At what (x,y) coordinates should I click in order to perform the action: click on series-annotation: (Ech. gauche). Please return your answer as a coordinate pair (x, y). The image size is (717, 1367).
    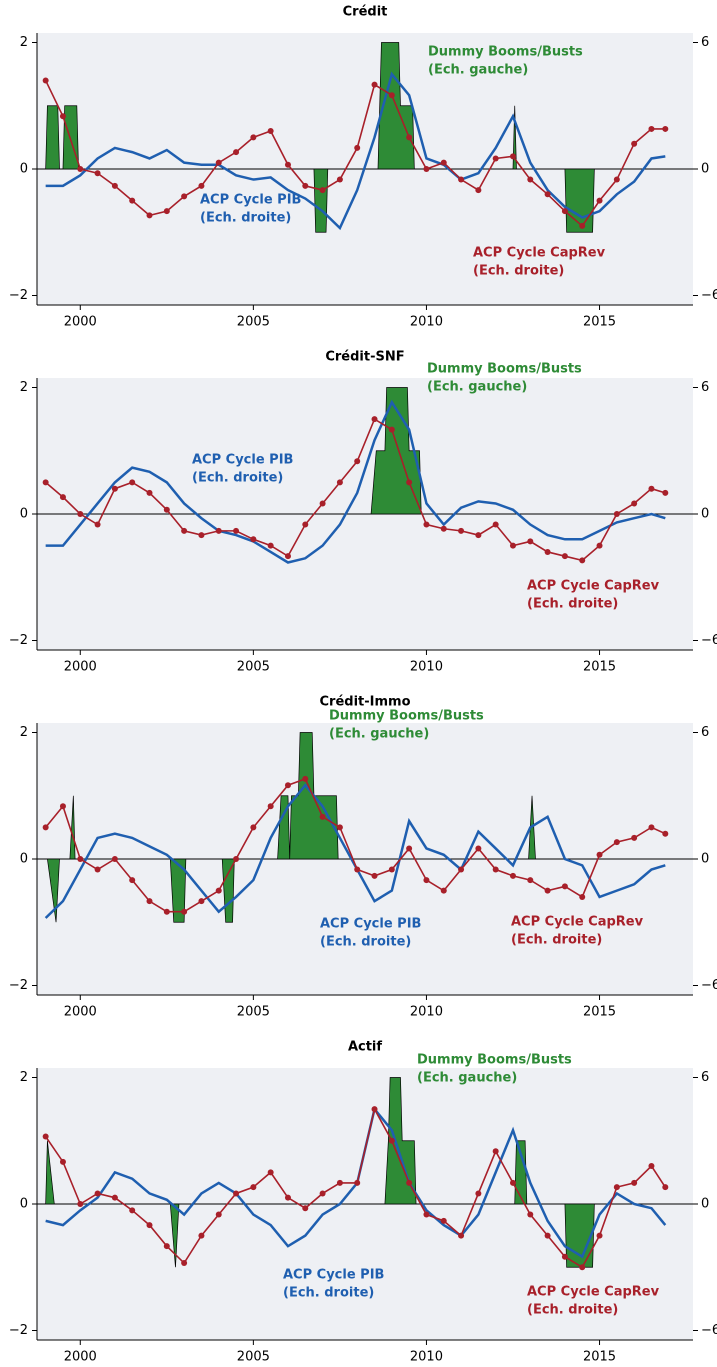
    Looking at the image, I should click on (467, 1078).